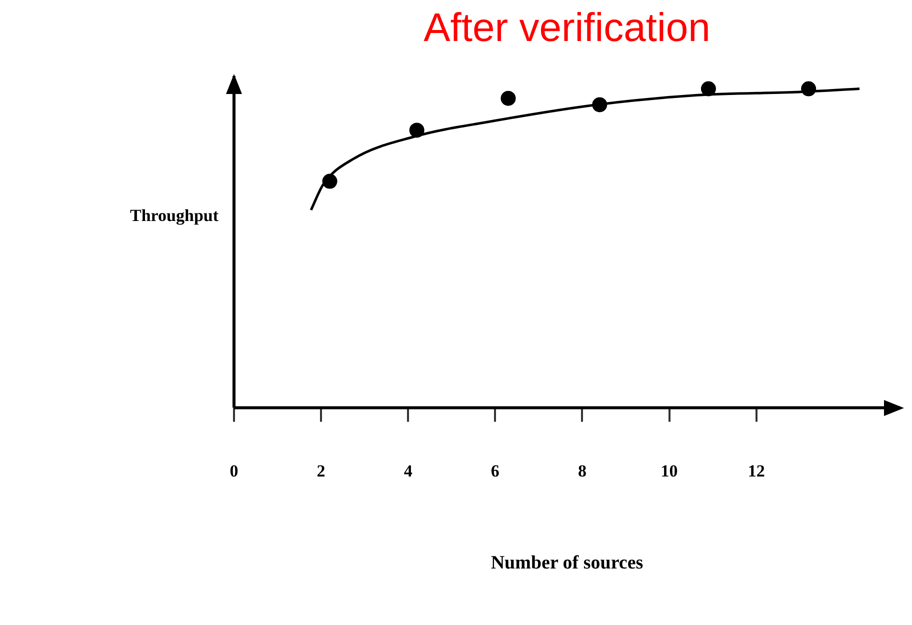 The image size is (912, 625). I want to click on x-tick-label: 0, so click(234, 470).